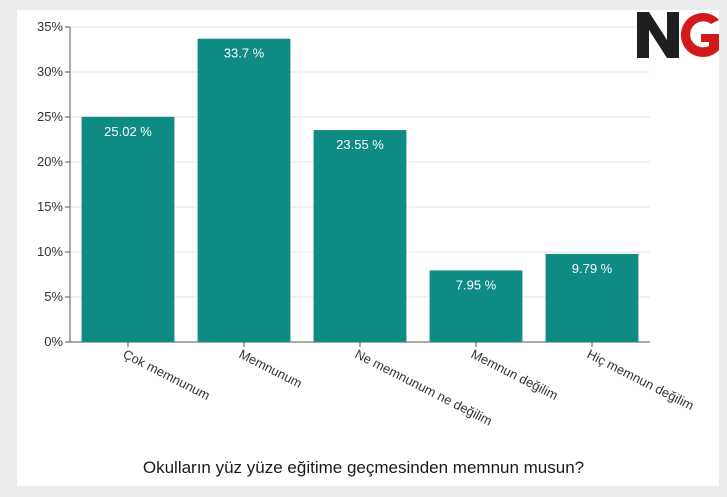 Image resolution: width=727 pixels, height=497 pixels. What do you see at coordinates (50, 206) in the screenshot?
I see `y-tick-label: 15%` at bounding box center [50, 206].